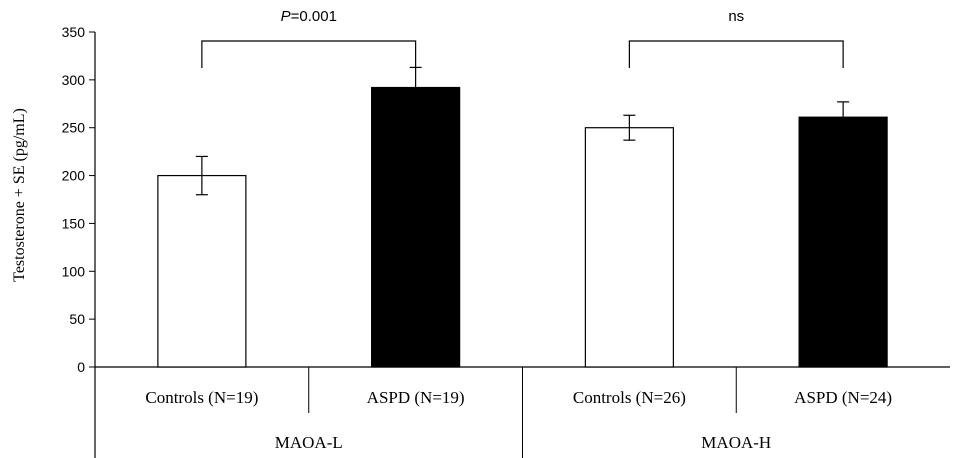 This screenshot has height=458, width=957. I want to click on significance-brackets: P=0.001 ns, so click(522, 38).